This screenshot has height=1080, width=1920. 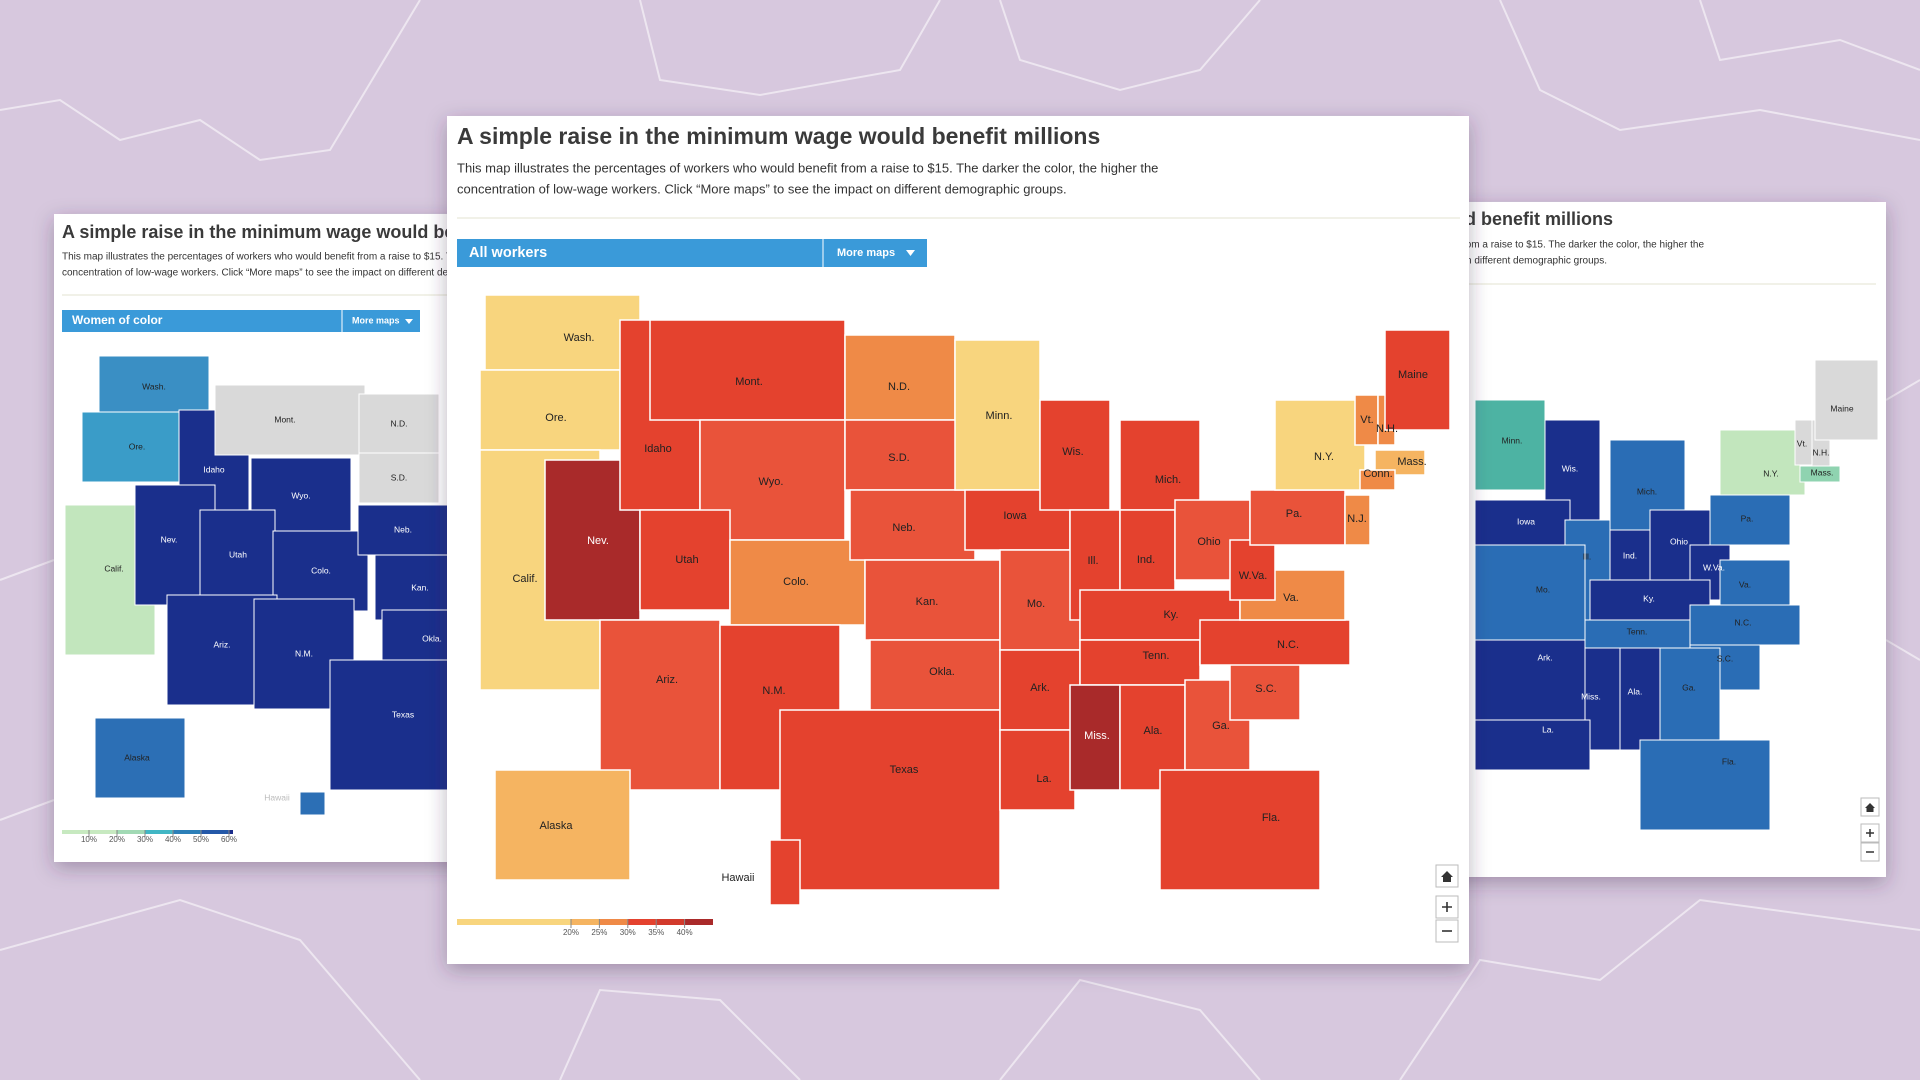 What do you see at coordinates (508, 253) in the screenshot?
I see `selector-label: All workers` at bounding box center [508, 253].